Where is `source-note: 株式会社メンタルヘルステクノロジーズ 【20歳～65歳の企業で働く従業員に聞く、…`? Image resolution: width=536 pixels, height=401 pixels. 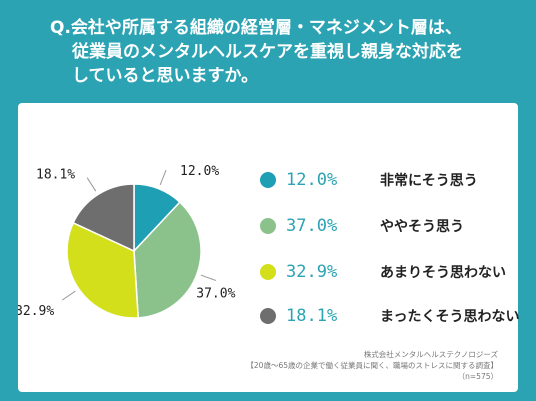
source-note: 株式会社メンタルヘルステクノロジーズ 【20歳～65歳の企業で働く従業員に聞く、… is located at coordinates (372, 365).